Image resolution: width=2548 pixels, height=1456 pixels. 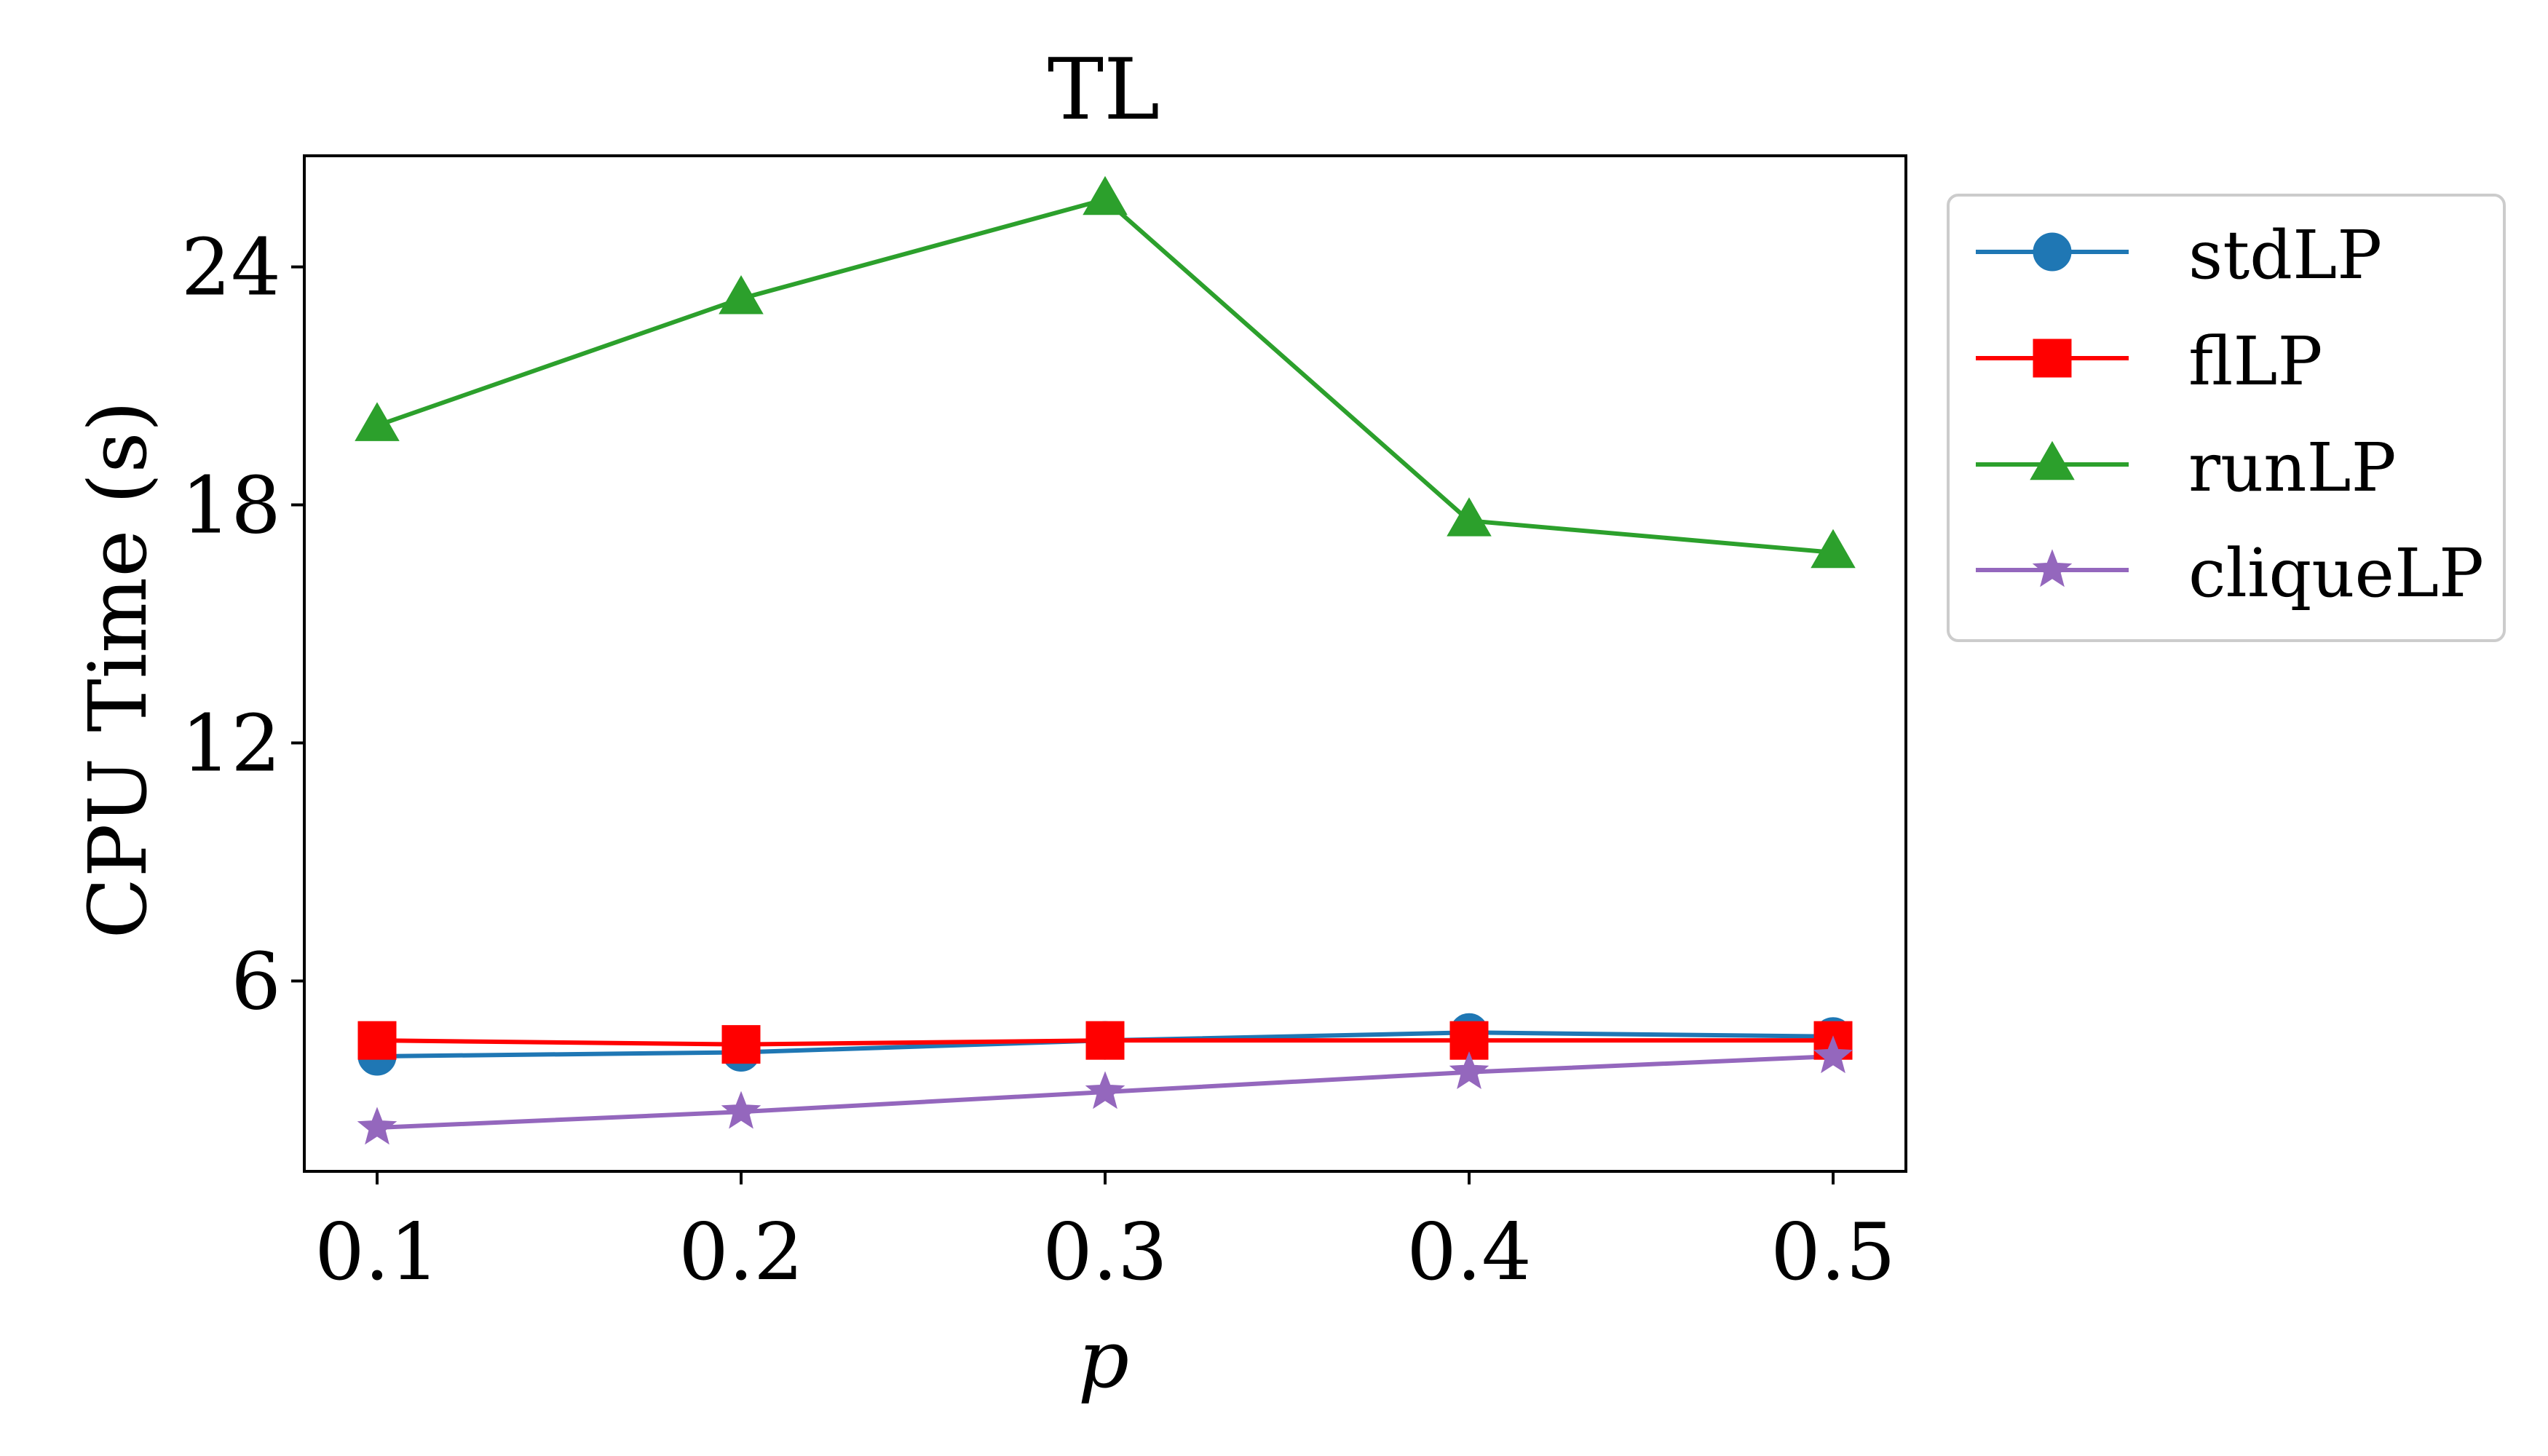 What do you see at coordinates (2336, 573) in the screenshot?
I see `legend-label: cliqueLP` at bounding box center [2336, 573].